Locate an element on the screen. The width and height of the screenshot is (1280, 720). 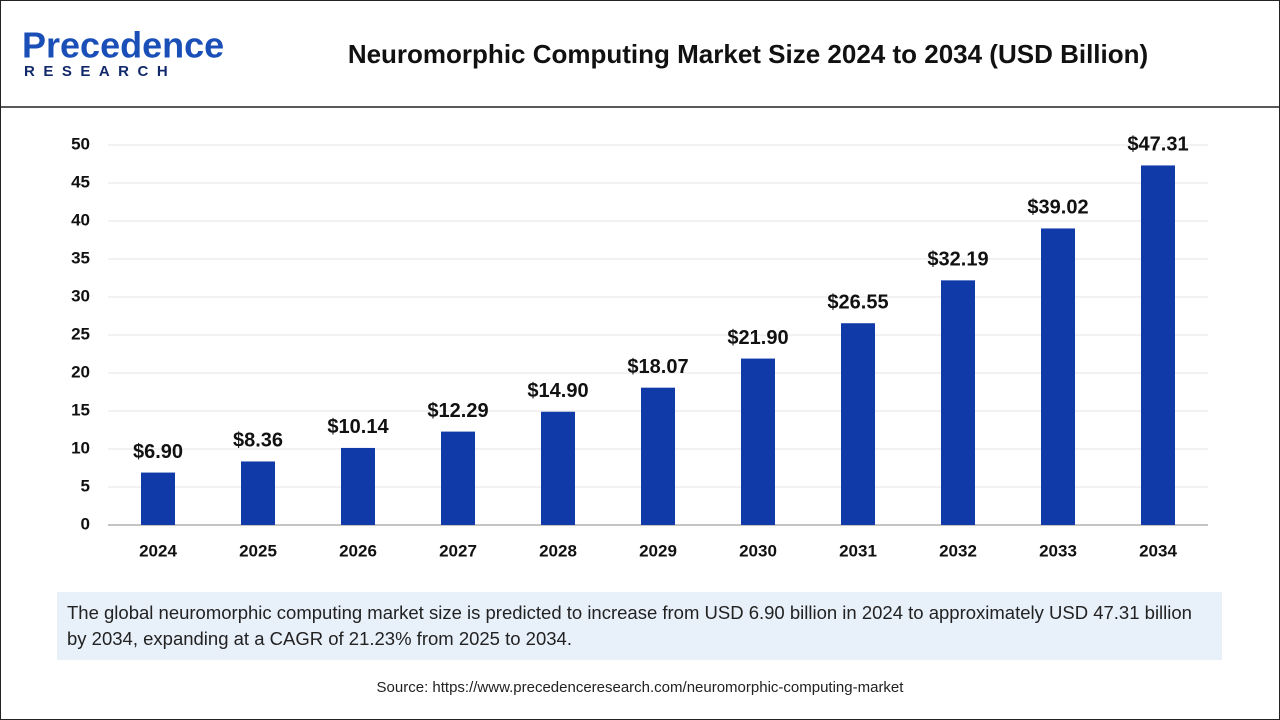
value-label: $10.14 is located at coordinates (358, 427).